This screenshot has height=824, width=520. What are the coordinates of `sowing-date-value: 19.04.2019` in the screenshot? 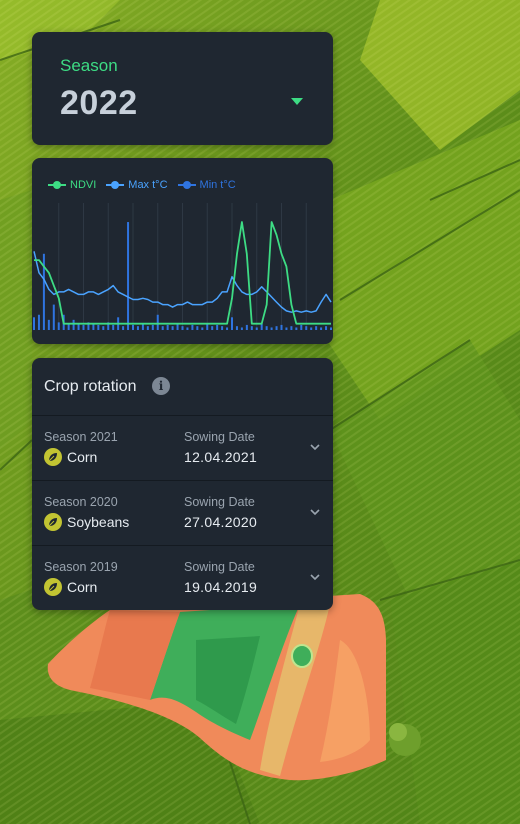 It's located at (221, 587).